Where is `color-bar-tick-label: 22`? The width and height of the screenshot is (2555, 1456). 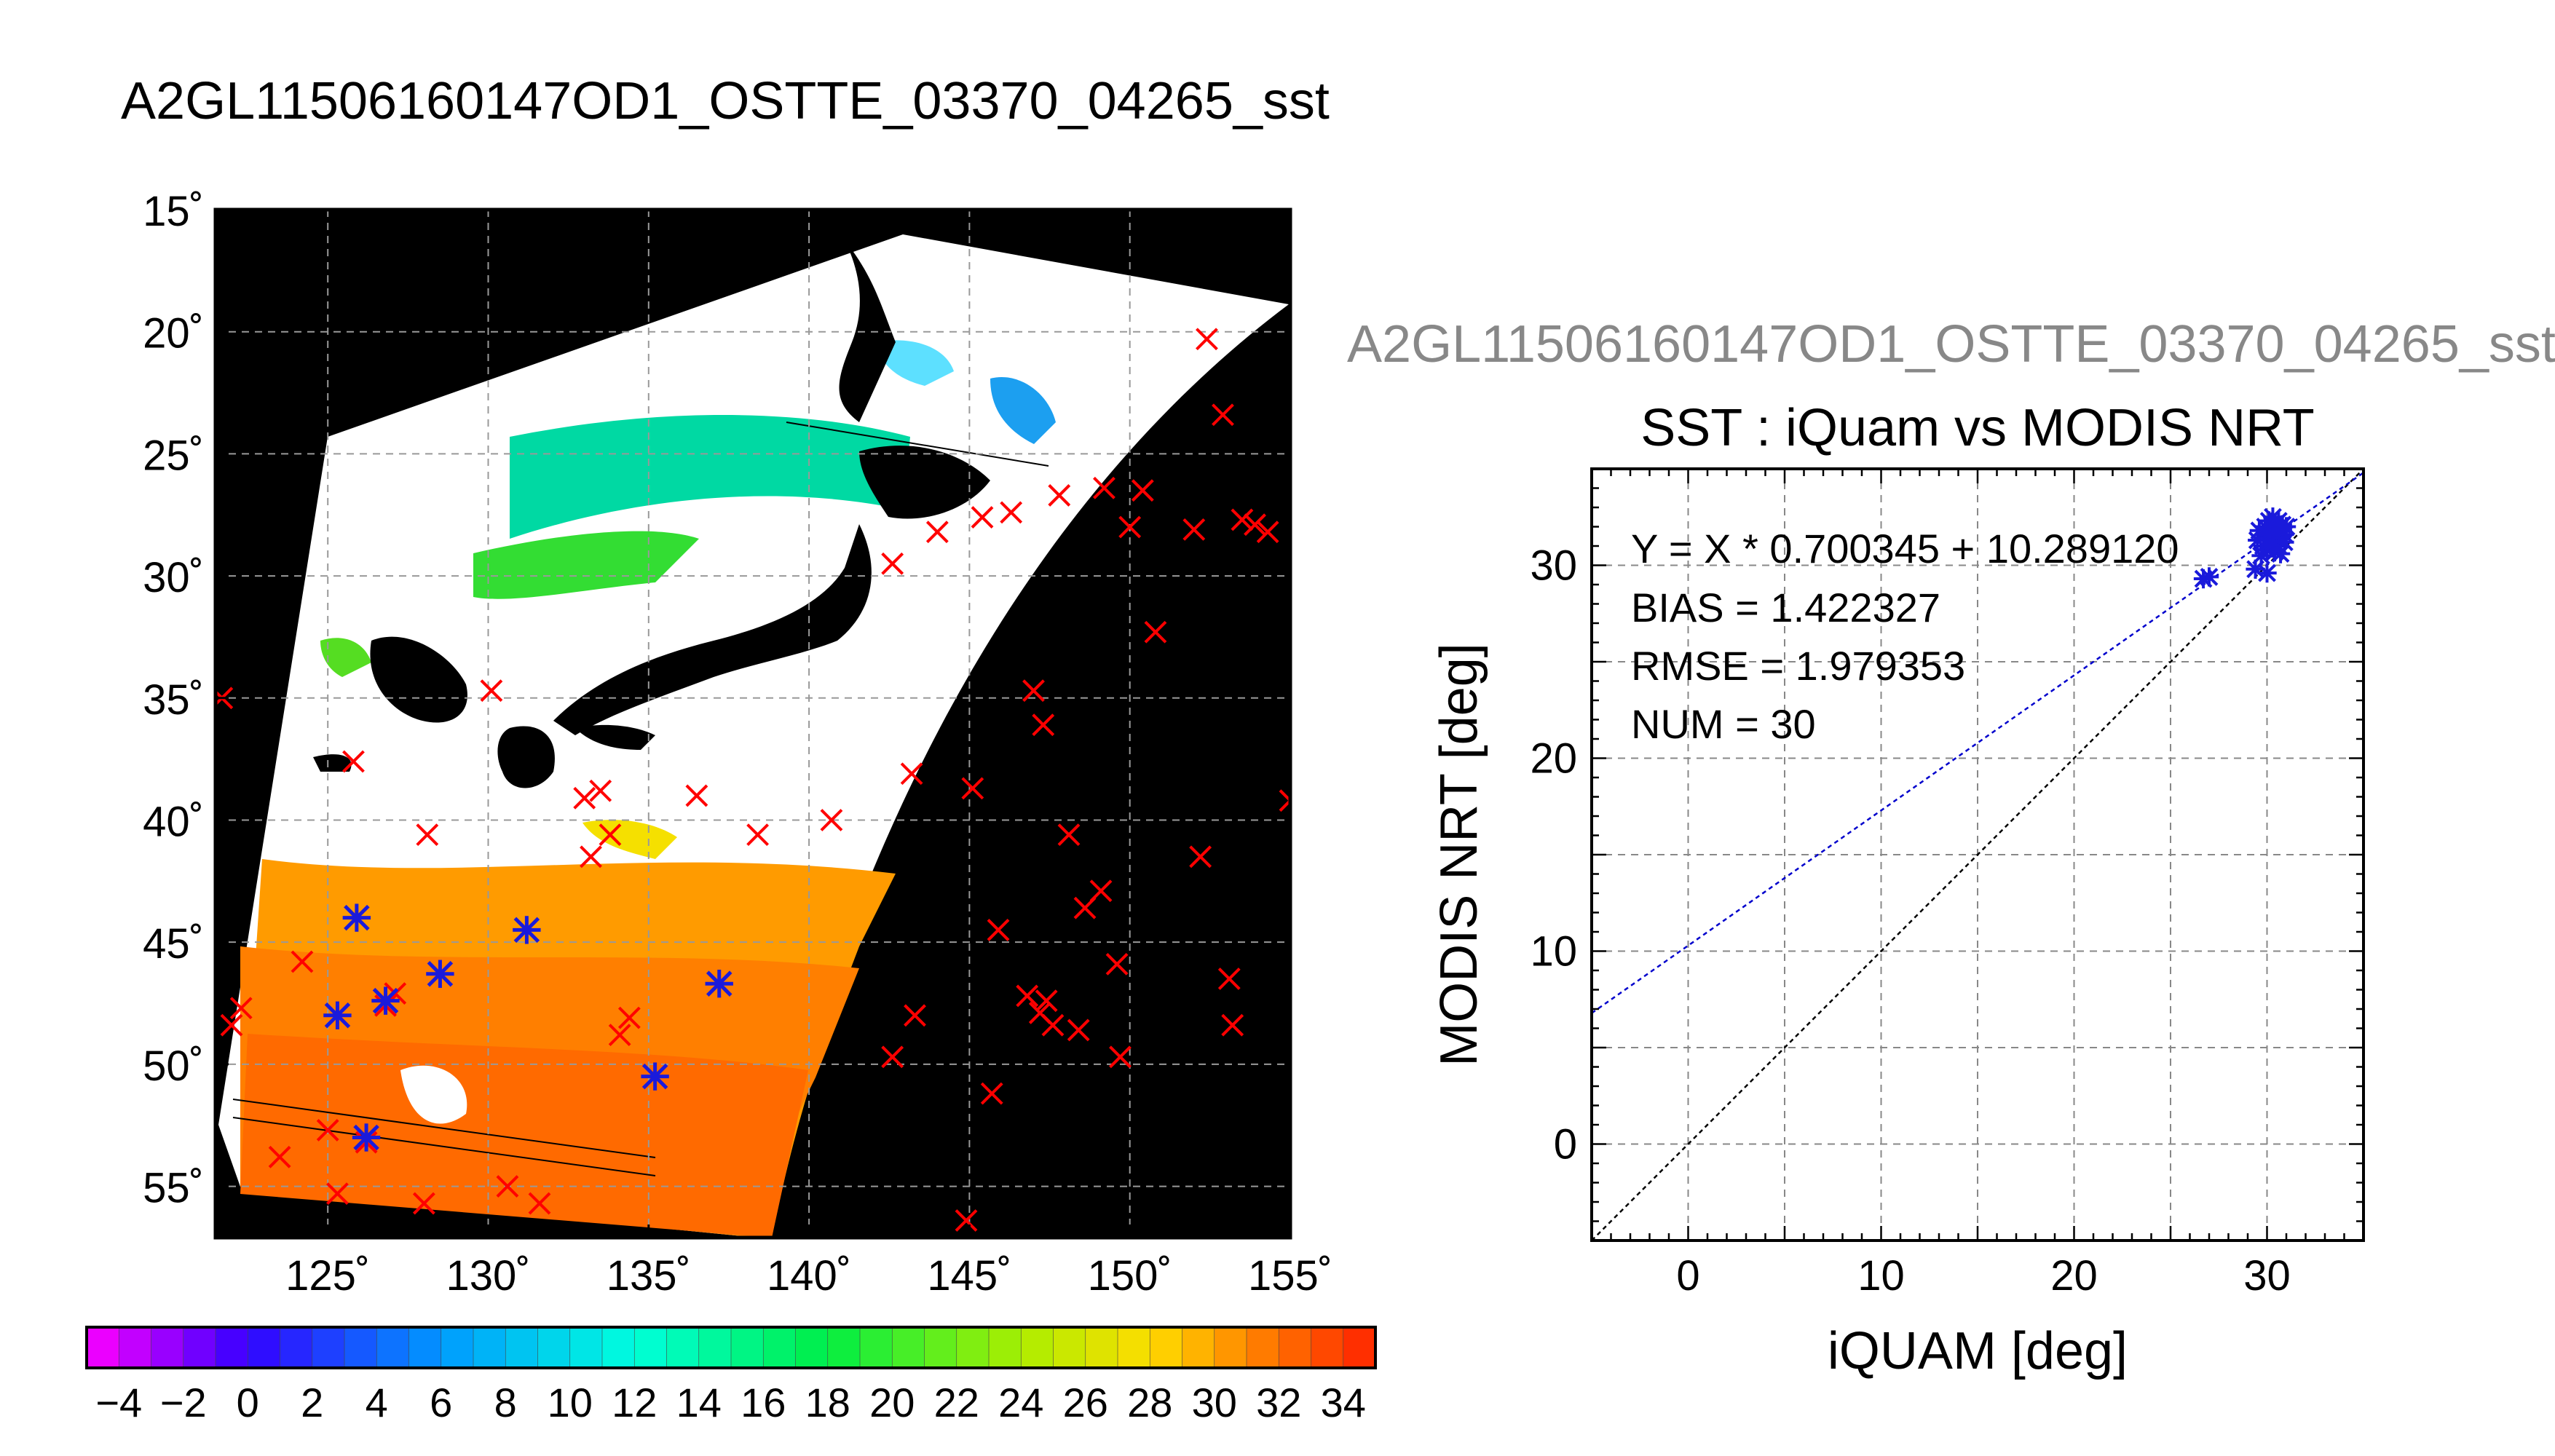
color-bar-tick-label: 22 is located at coordinates (956, 1402).